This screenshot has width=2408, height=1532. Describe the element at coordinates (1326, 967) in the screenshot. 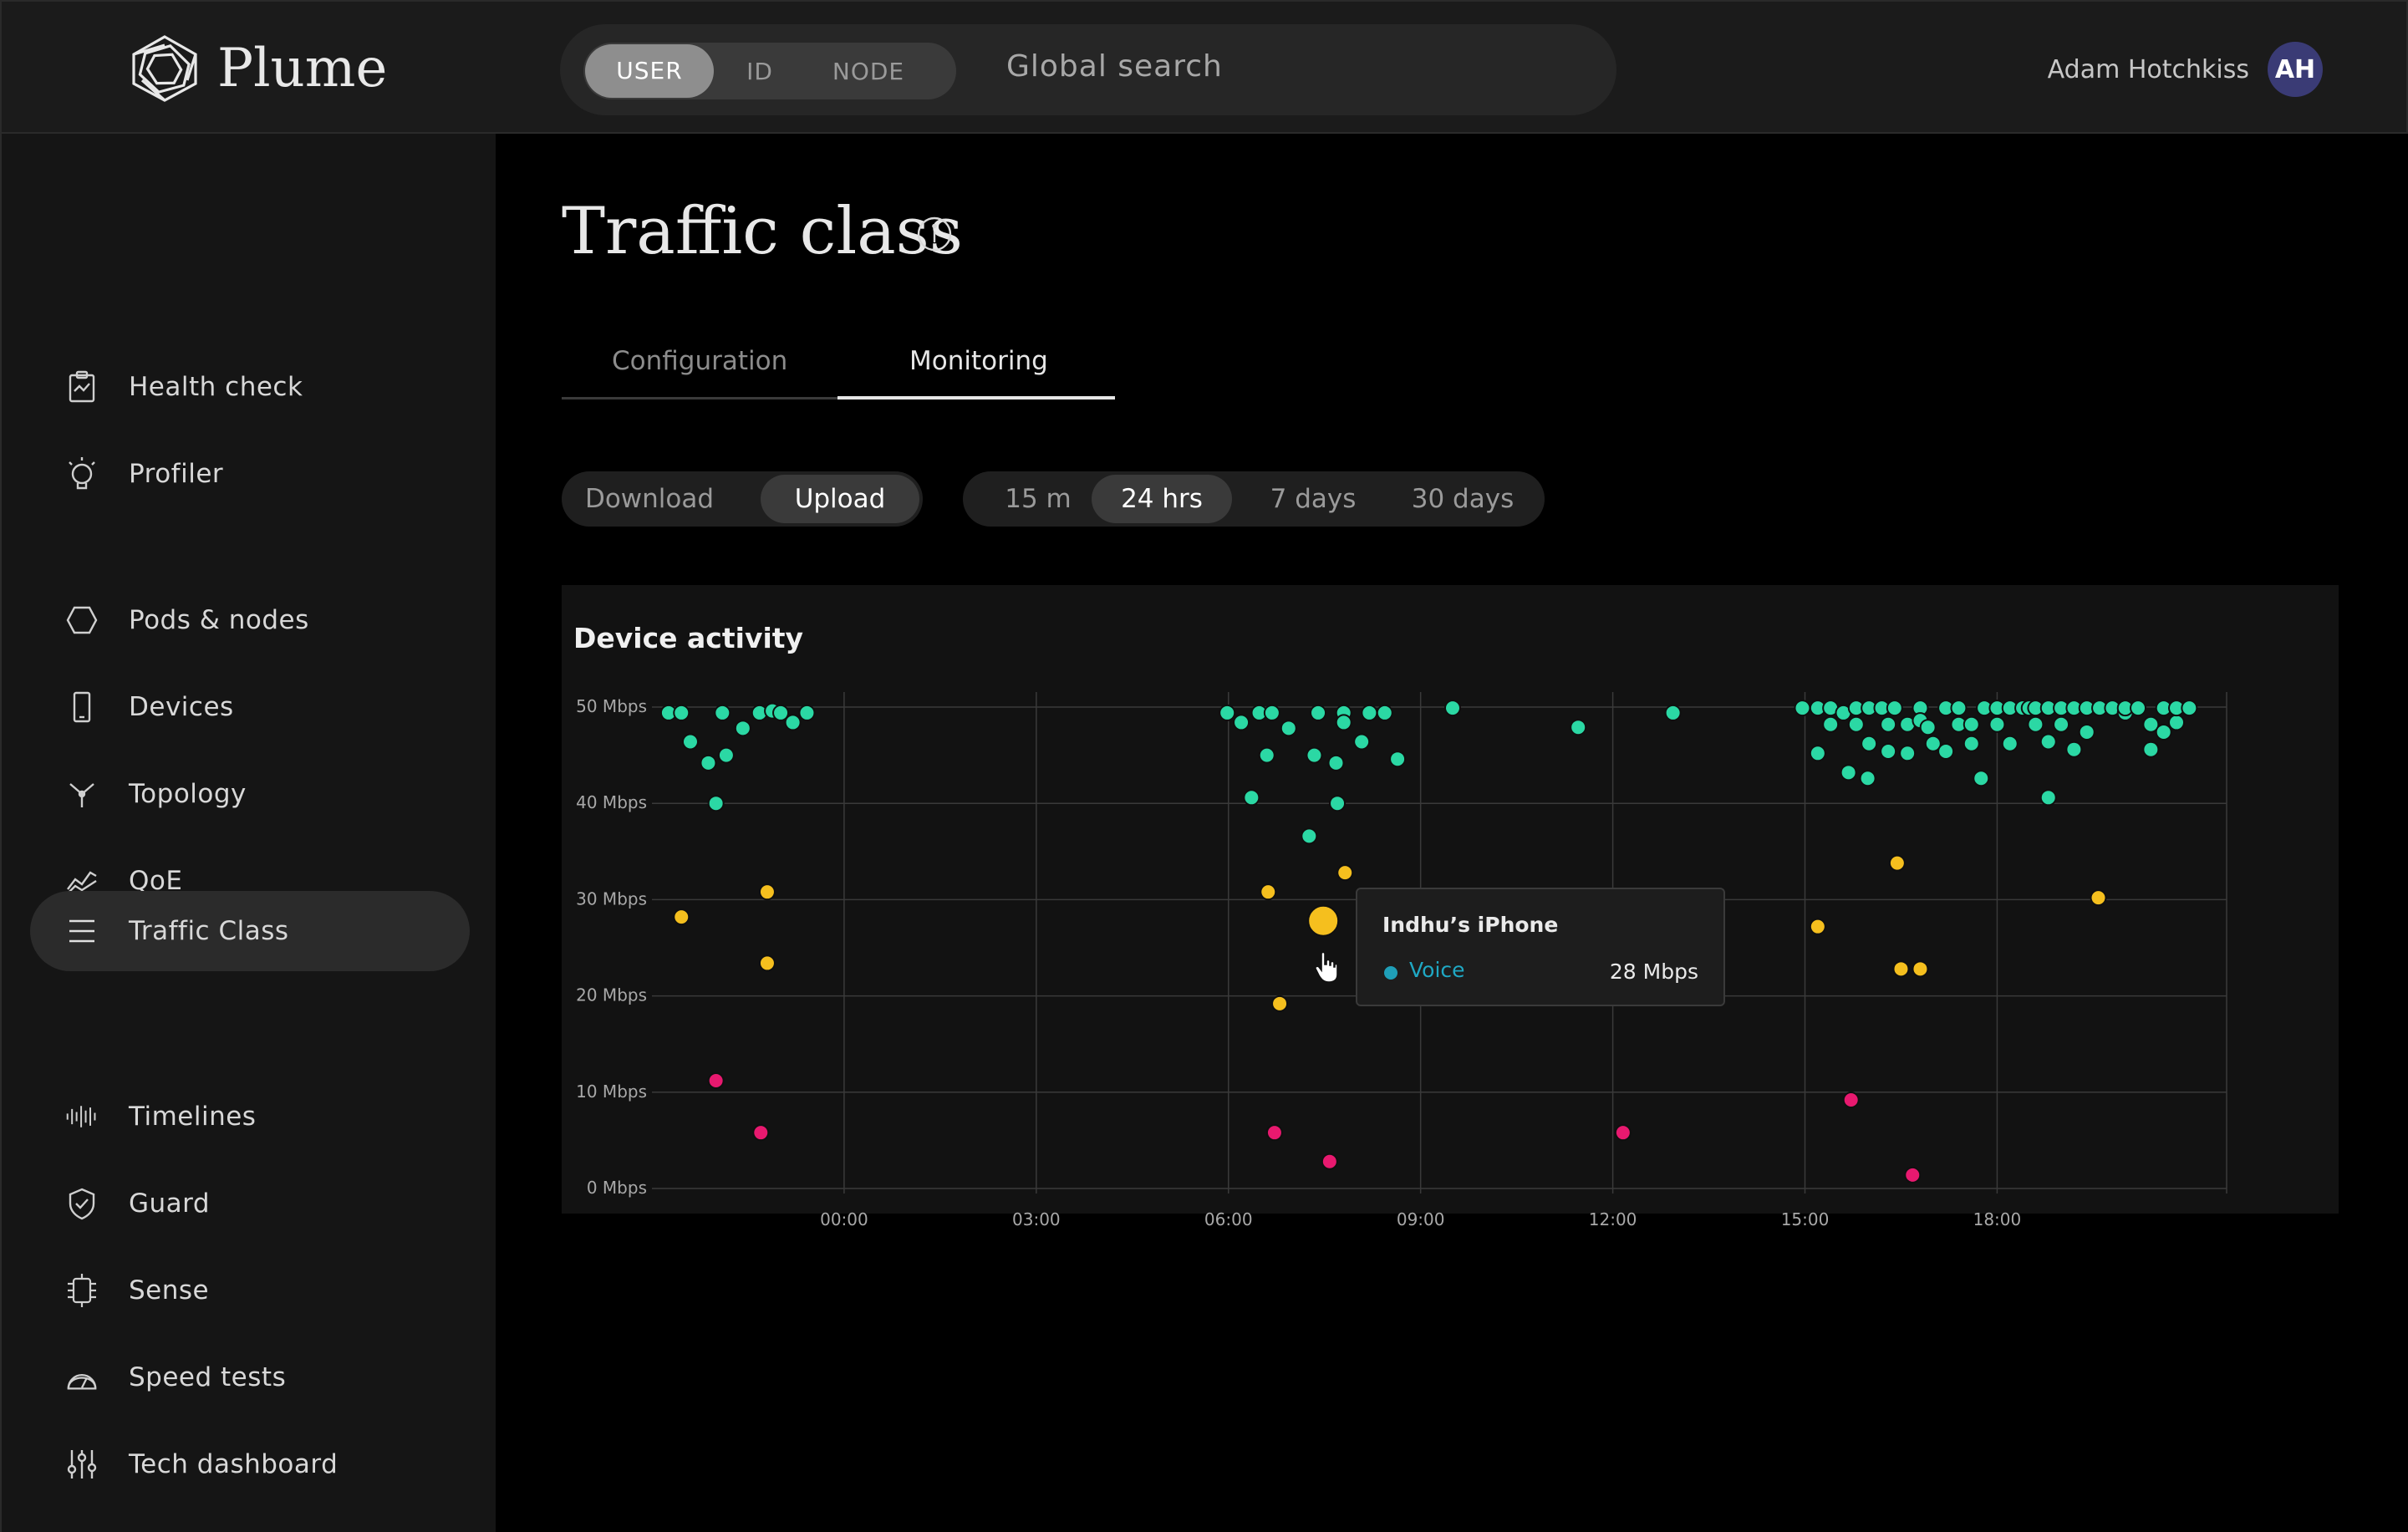

I see `hand-cursor-icon` at that location.